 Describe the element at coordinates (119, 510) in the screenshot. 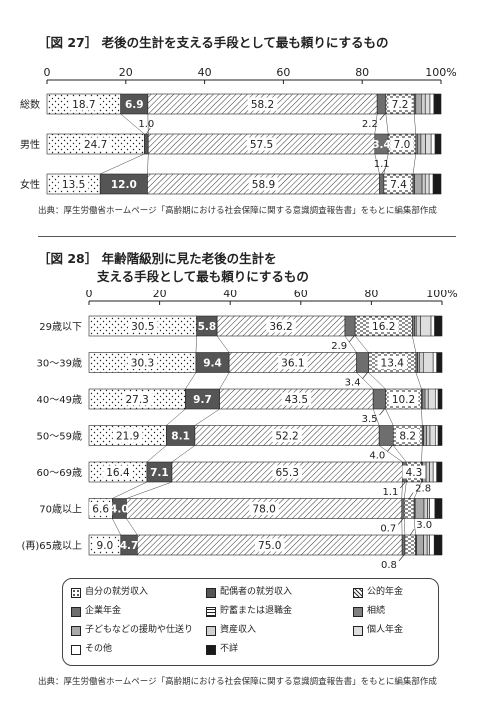

I see `data-label: 4.0` at that location.